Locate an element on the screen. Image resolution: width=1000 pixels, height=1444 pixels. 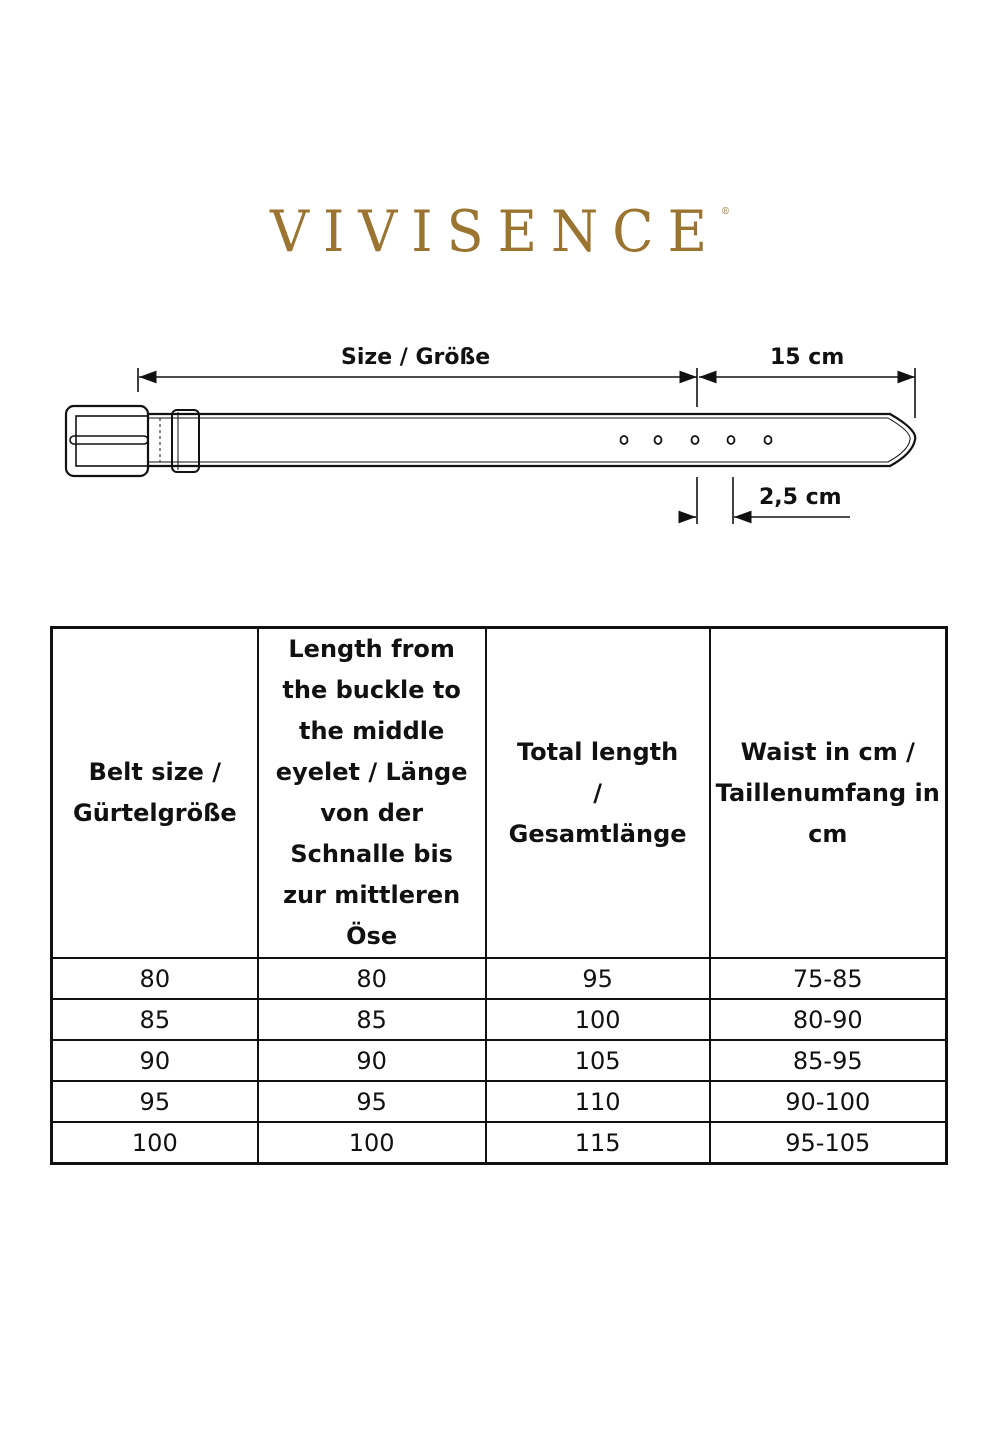
header-total-length: Total length / Gesamtlänge is located at coordinates (597, 792).